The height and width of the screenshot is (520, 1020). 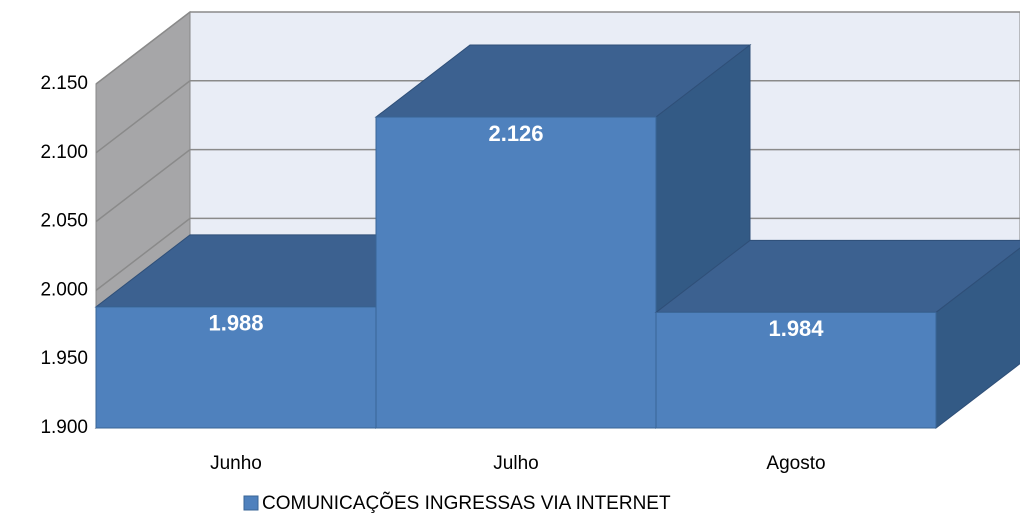 What do you see at coordinates (64, 289) in the screenshot?
I see `y-tick-label: 2.000` at bounding box center [64, 289].